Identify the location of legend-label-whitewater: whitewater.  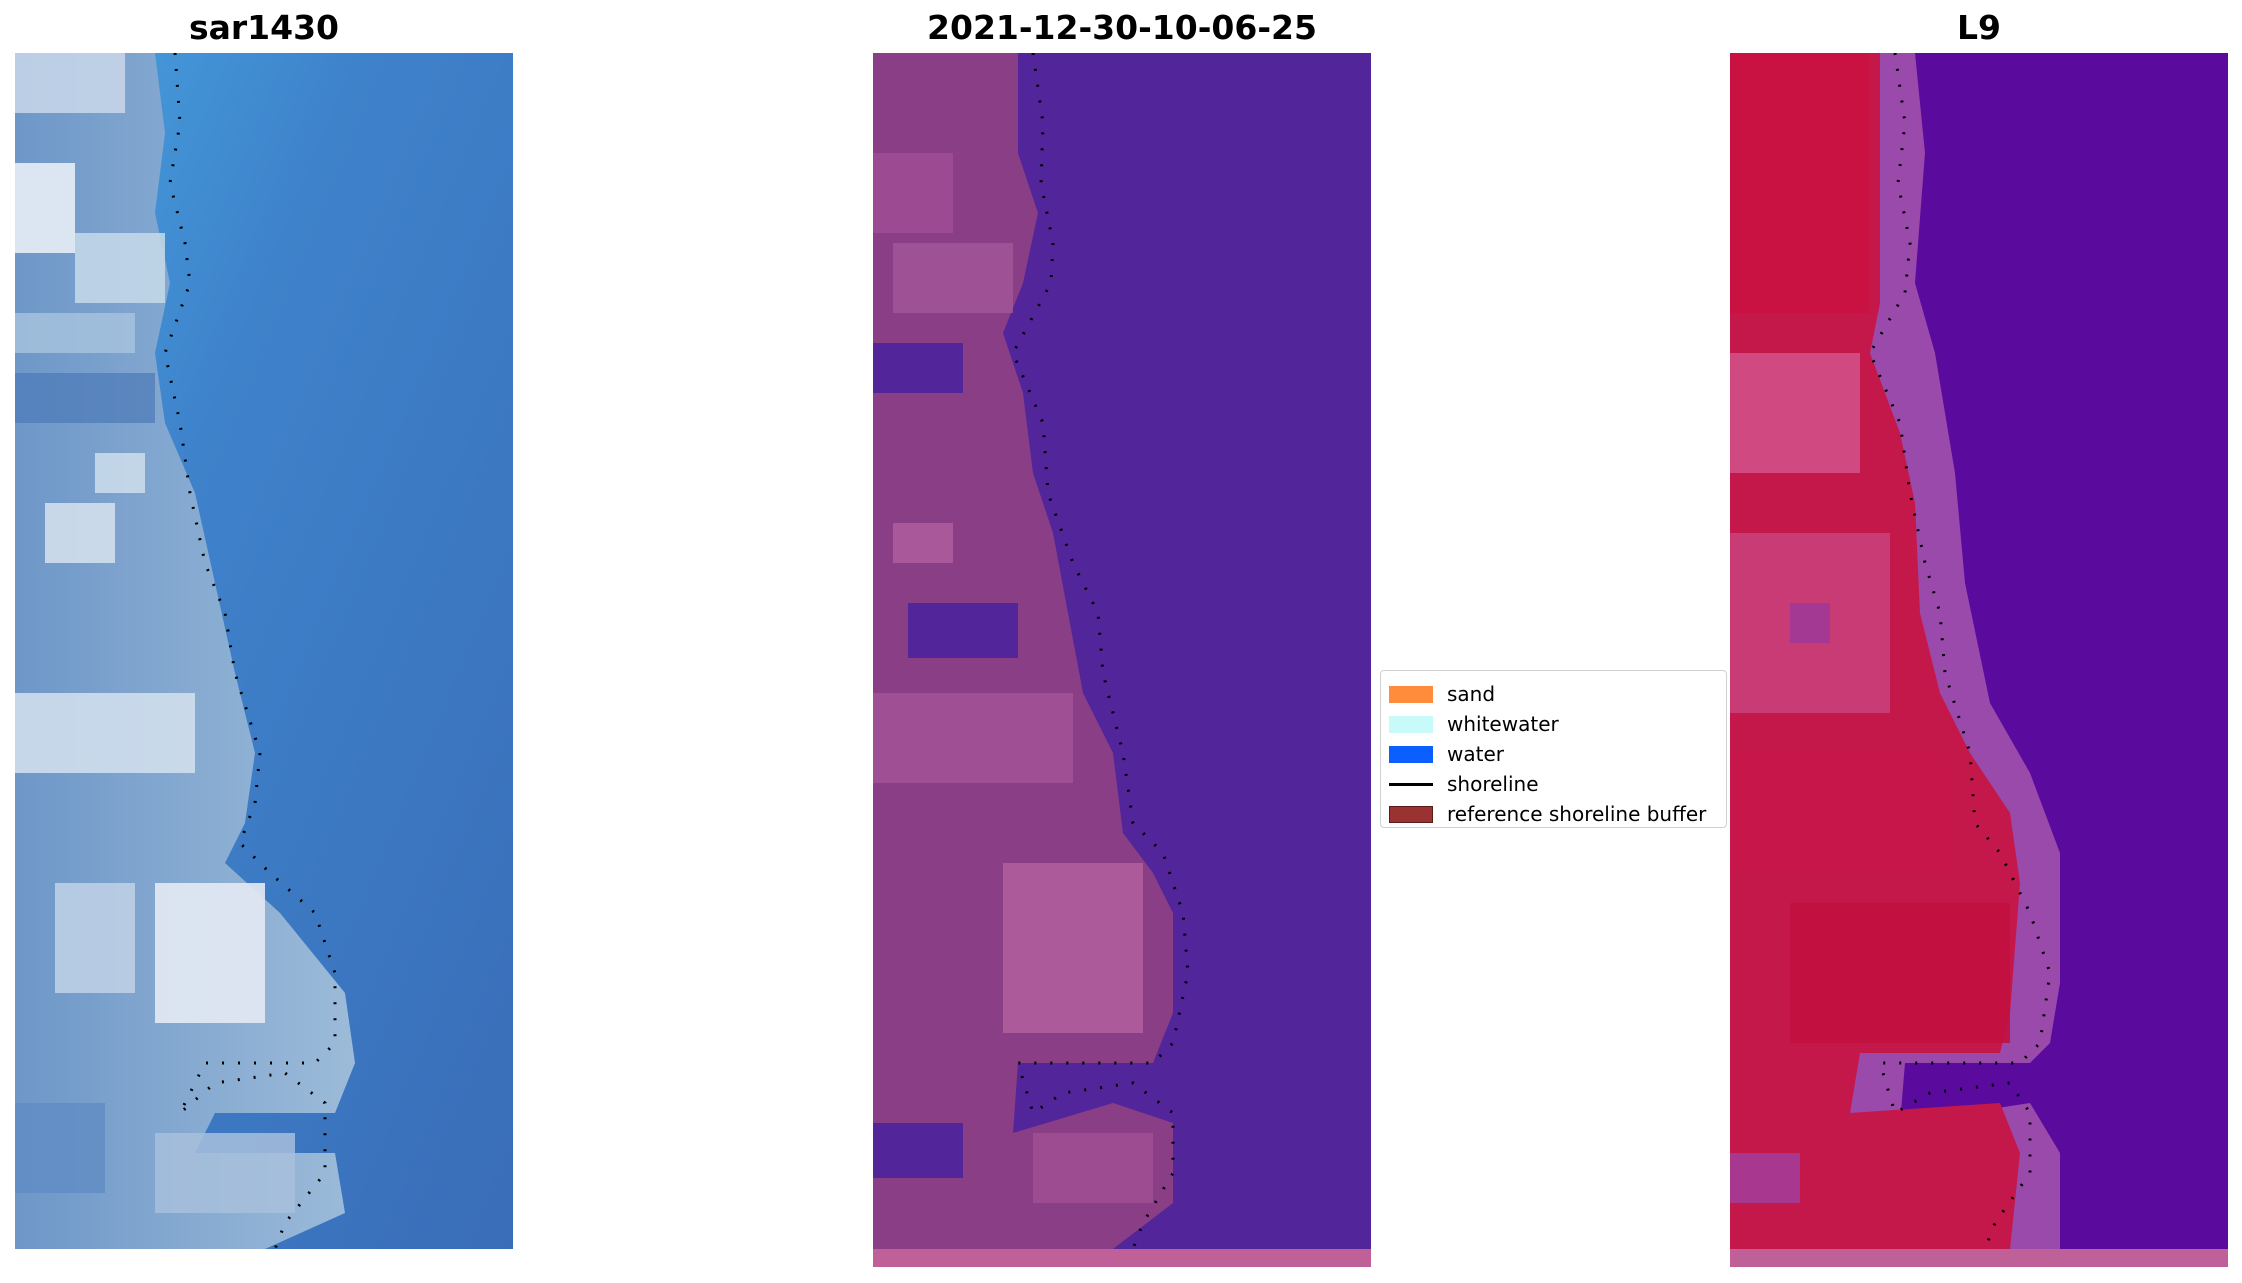
(1503, 724).